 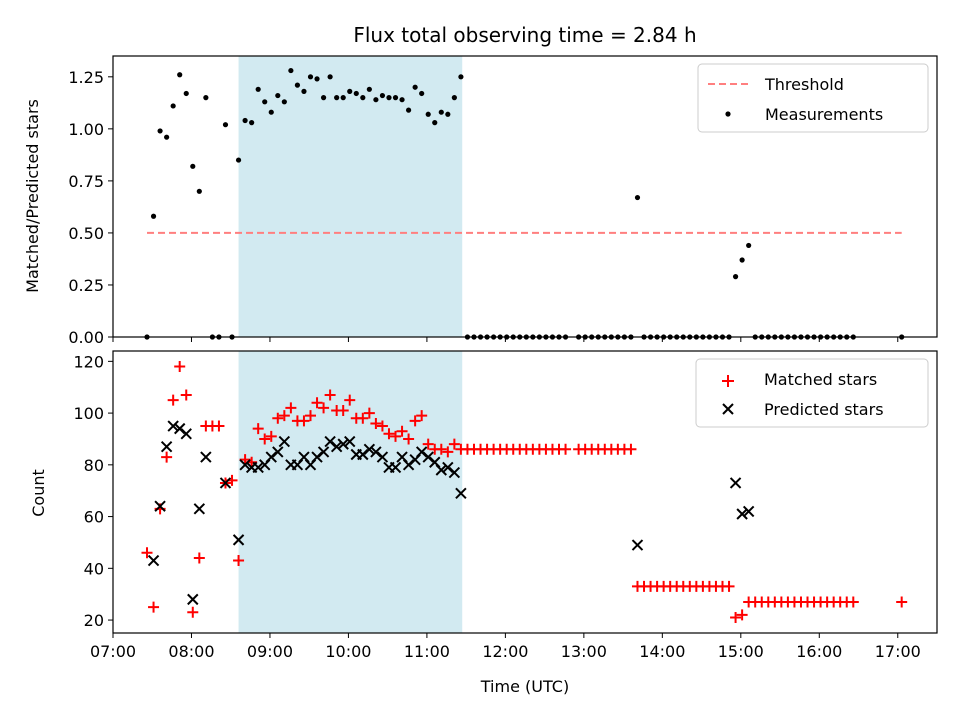 What do you see at coordinates (350, 492) in the screenshot?
I see `bot-shaded-interval` at bounding box center [350, 492].